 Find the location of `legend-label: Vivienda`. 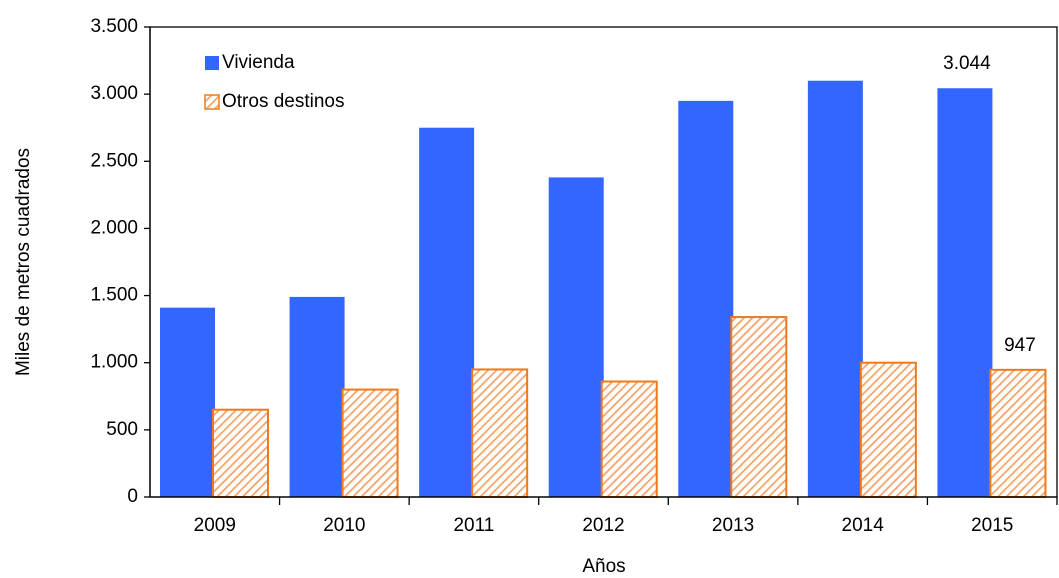

legend-label: Vivienda is located at coordinates (258, 62).